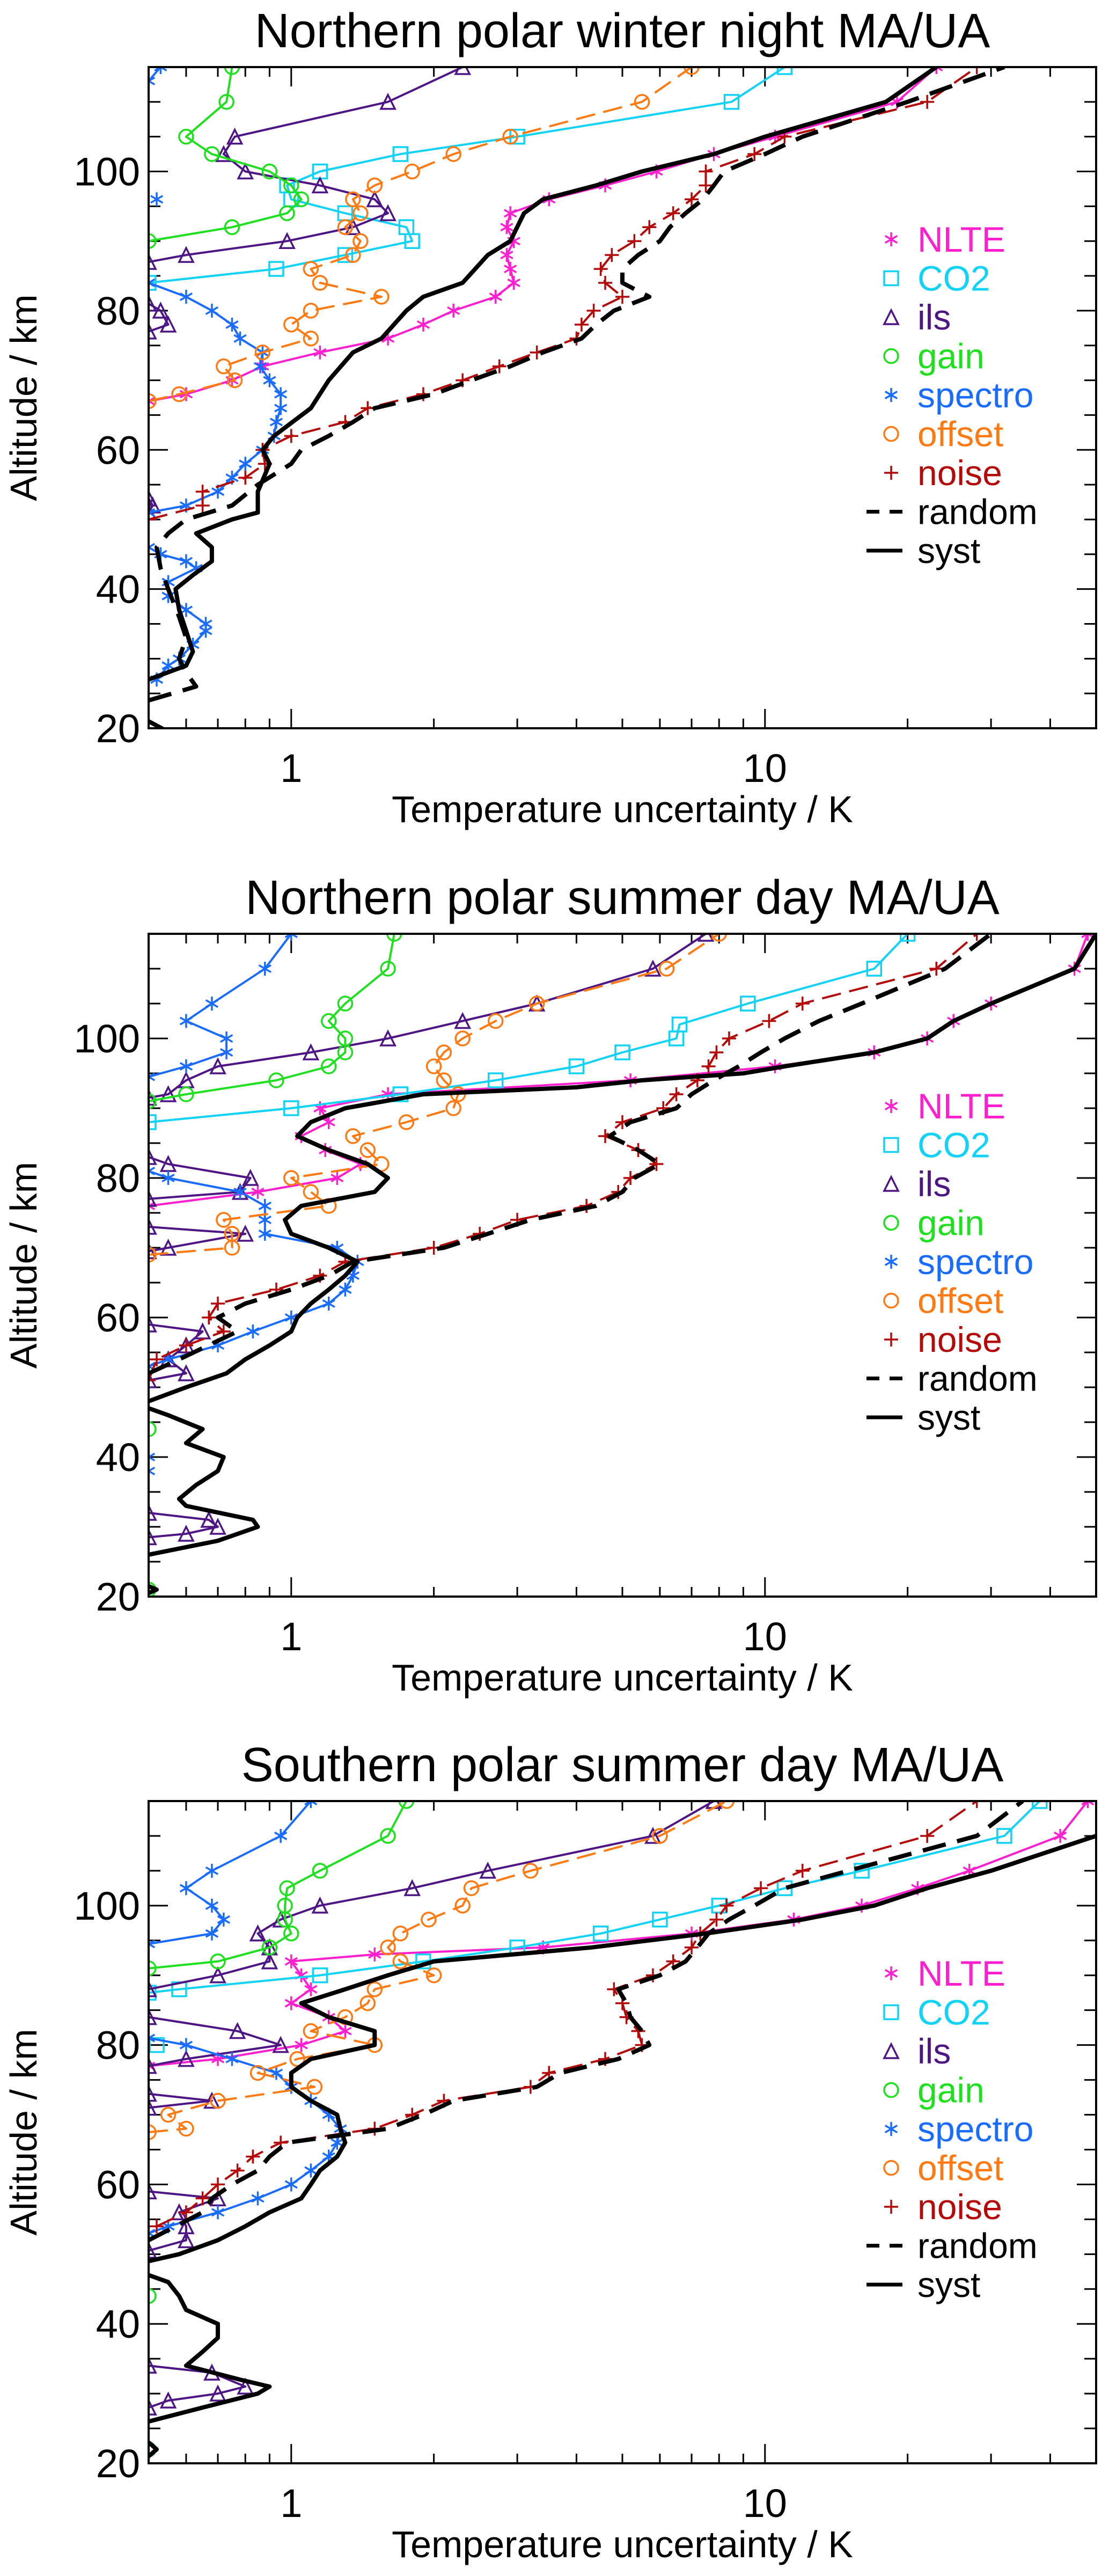  I want to click on legend-label: syst, so click(948, 550).